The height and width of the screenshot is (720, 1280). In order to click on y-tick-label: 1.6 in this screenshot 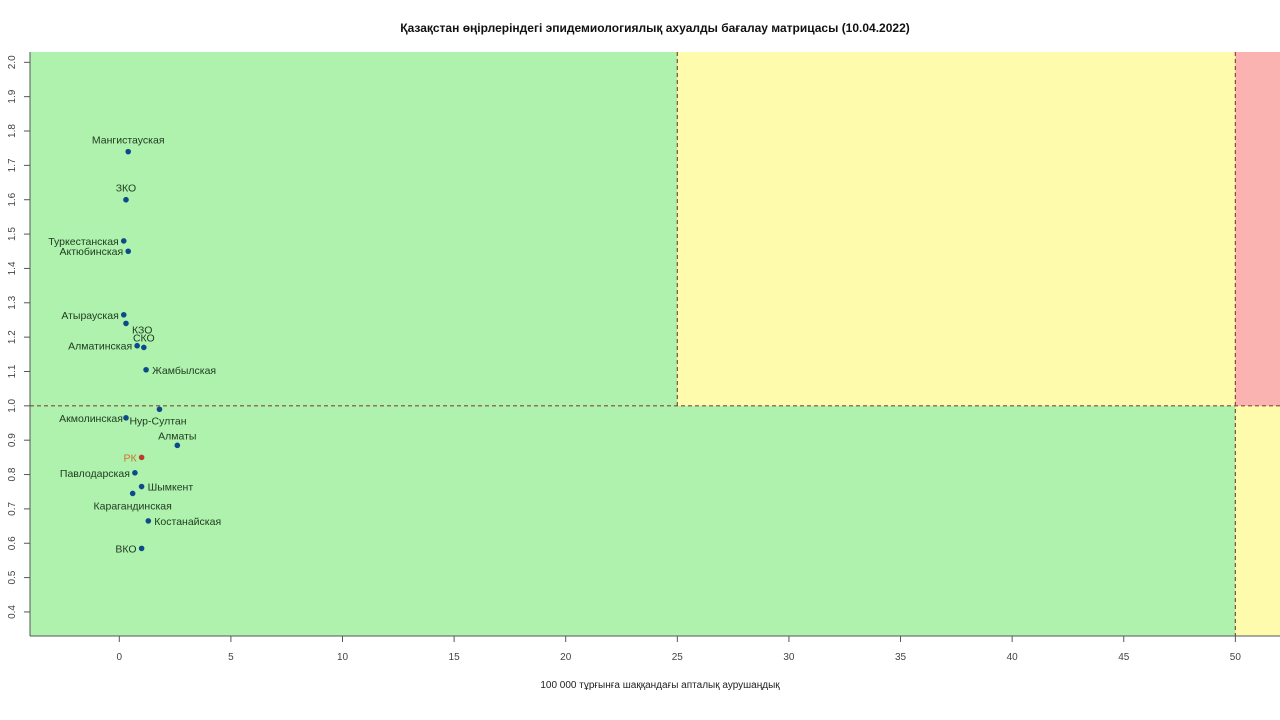, I will do `click(12, 199)`.